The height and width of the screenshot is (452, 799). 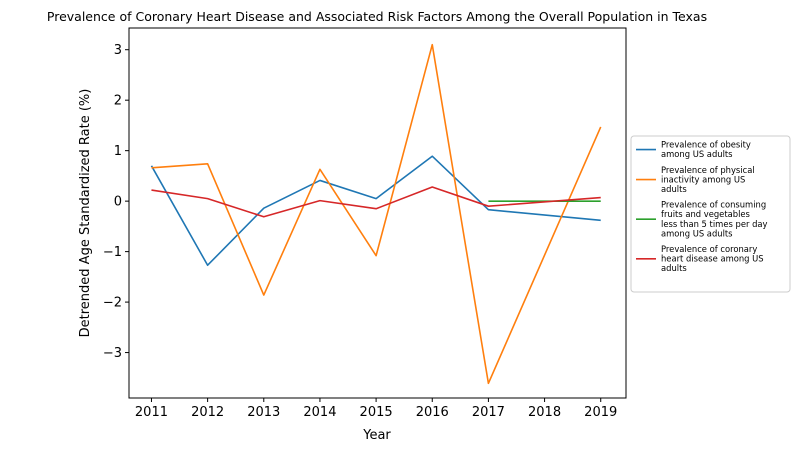 I want to click on x-tick-label: 2011, so click(x=151, y=412).